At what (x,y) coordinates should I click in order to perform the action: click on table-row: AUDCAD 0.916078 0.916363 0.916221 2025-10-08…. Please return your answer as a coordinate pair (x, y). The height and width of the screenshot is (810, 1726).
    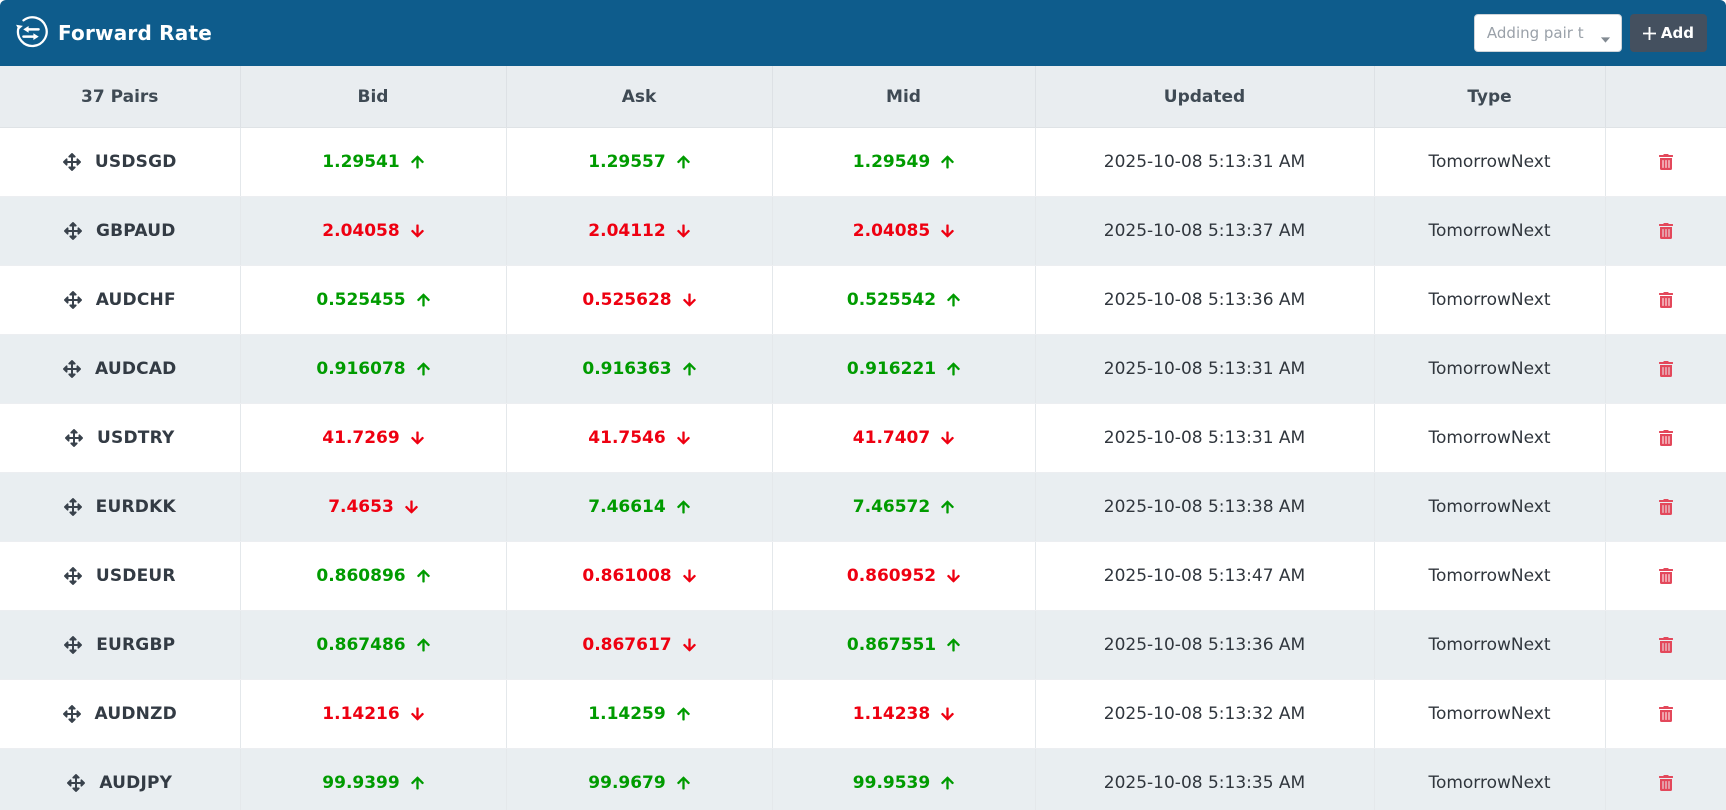
    Looking at the image, I should click on (863, 369).